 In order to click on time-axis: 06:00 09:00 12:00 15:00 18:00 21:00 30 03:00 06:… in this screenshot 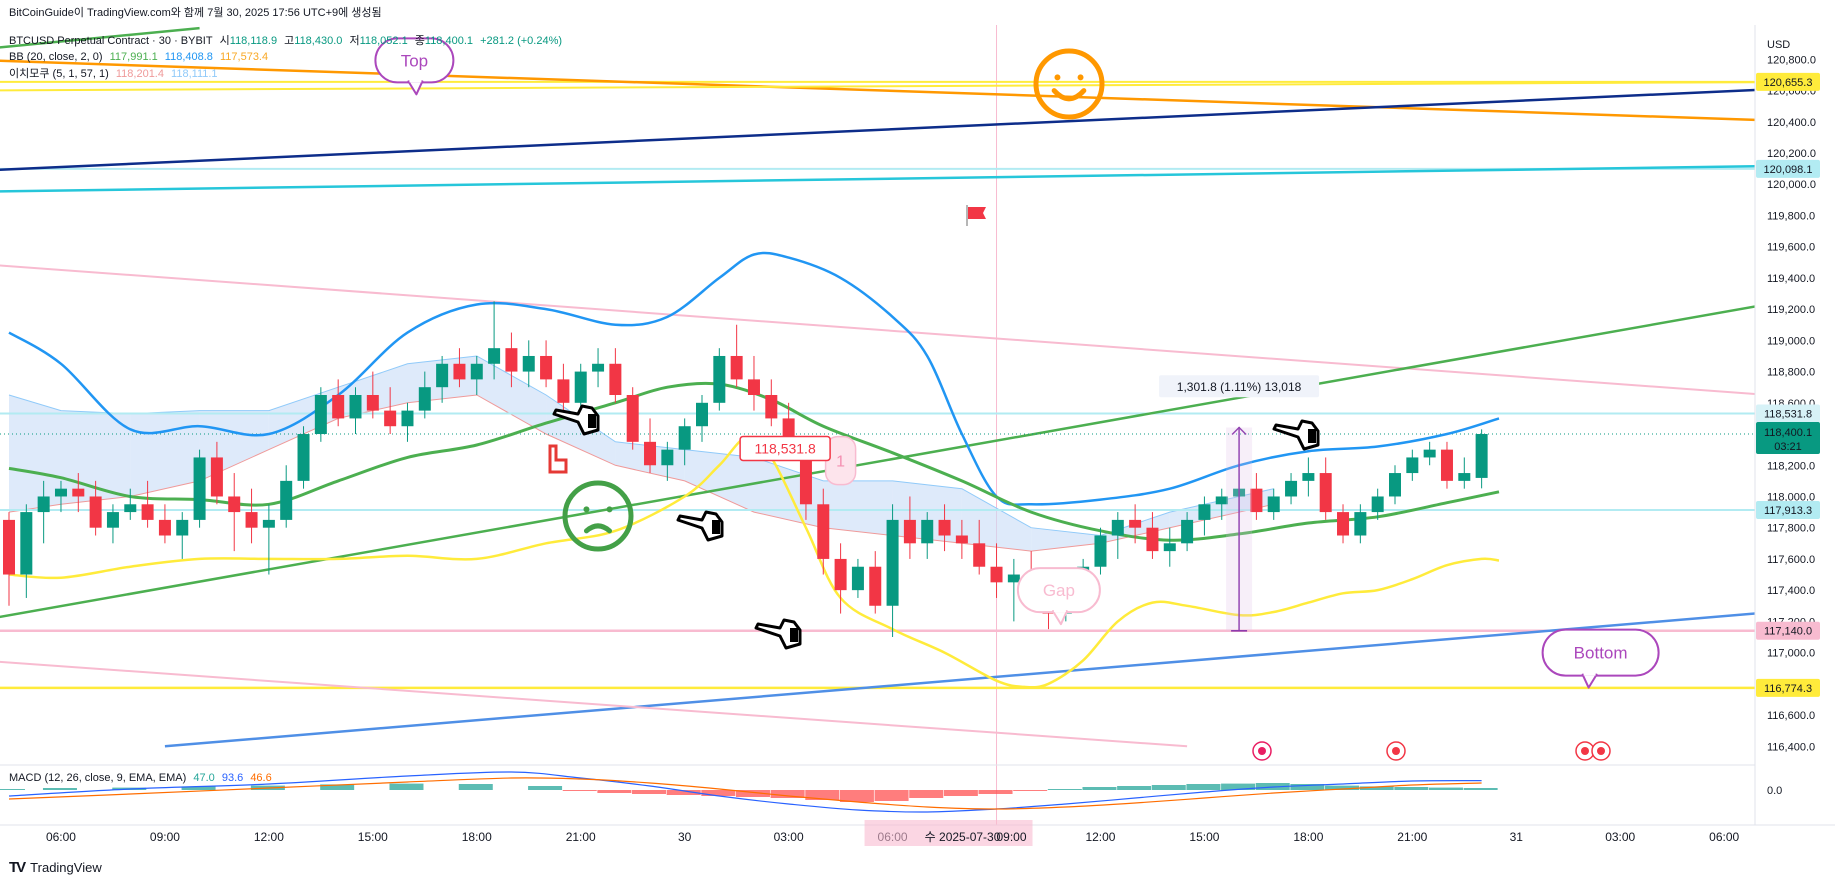, I will do `click(893, 833)`.